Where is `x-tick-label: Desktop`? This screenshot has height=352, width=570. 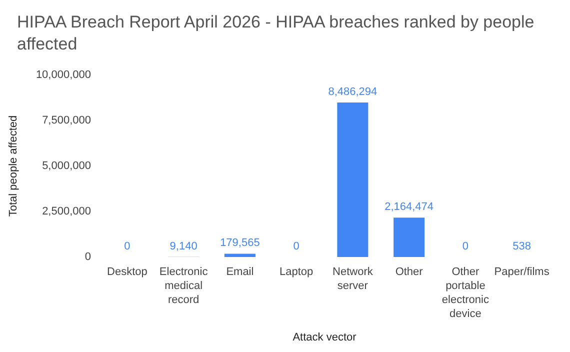
x-tick-label: Desktop is located at coordinates (127, 272).